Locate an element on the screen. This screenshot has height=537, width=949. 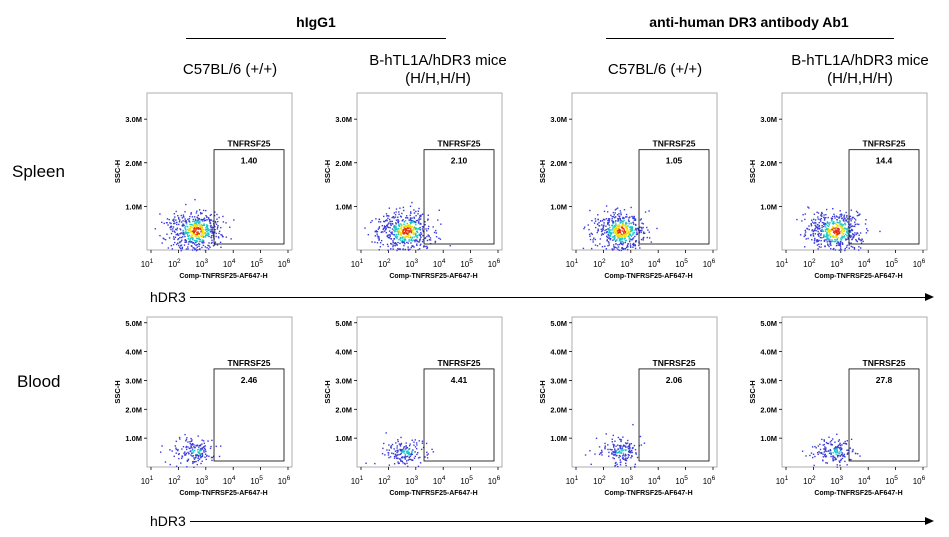
arrow-line-spleen is located at coordinates (558, 297).